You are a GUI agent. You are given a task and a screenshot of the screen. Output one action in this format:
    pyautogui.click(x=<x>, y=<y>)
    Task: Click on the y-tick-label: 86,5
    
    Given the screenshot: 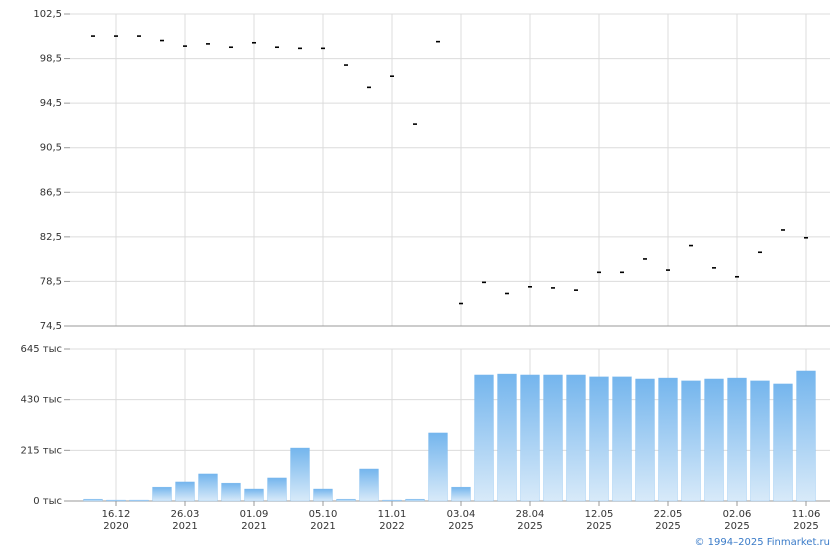 What is the action you would take?
    pyautogui.click(x=51, y=192)
    